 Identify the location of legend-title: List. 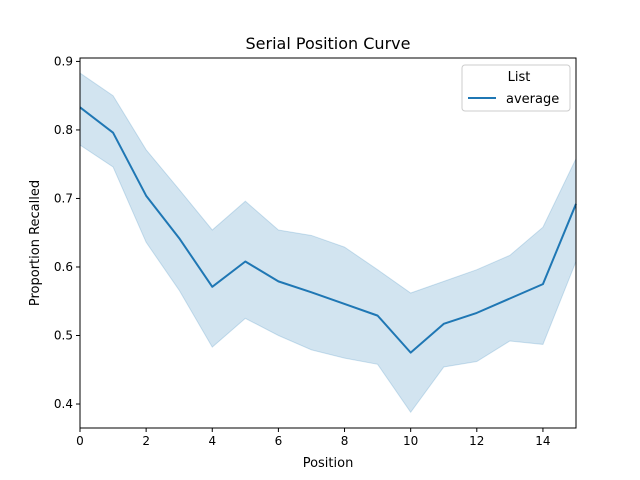
(519, 77).